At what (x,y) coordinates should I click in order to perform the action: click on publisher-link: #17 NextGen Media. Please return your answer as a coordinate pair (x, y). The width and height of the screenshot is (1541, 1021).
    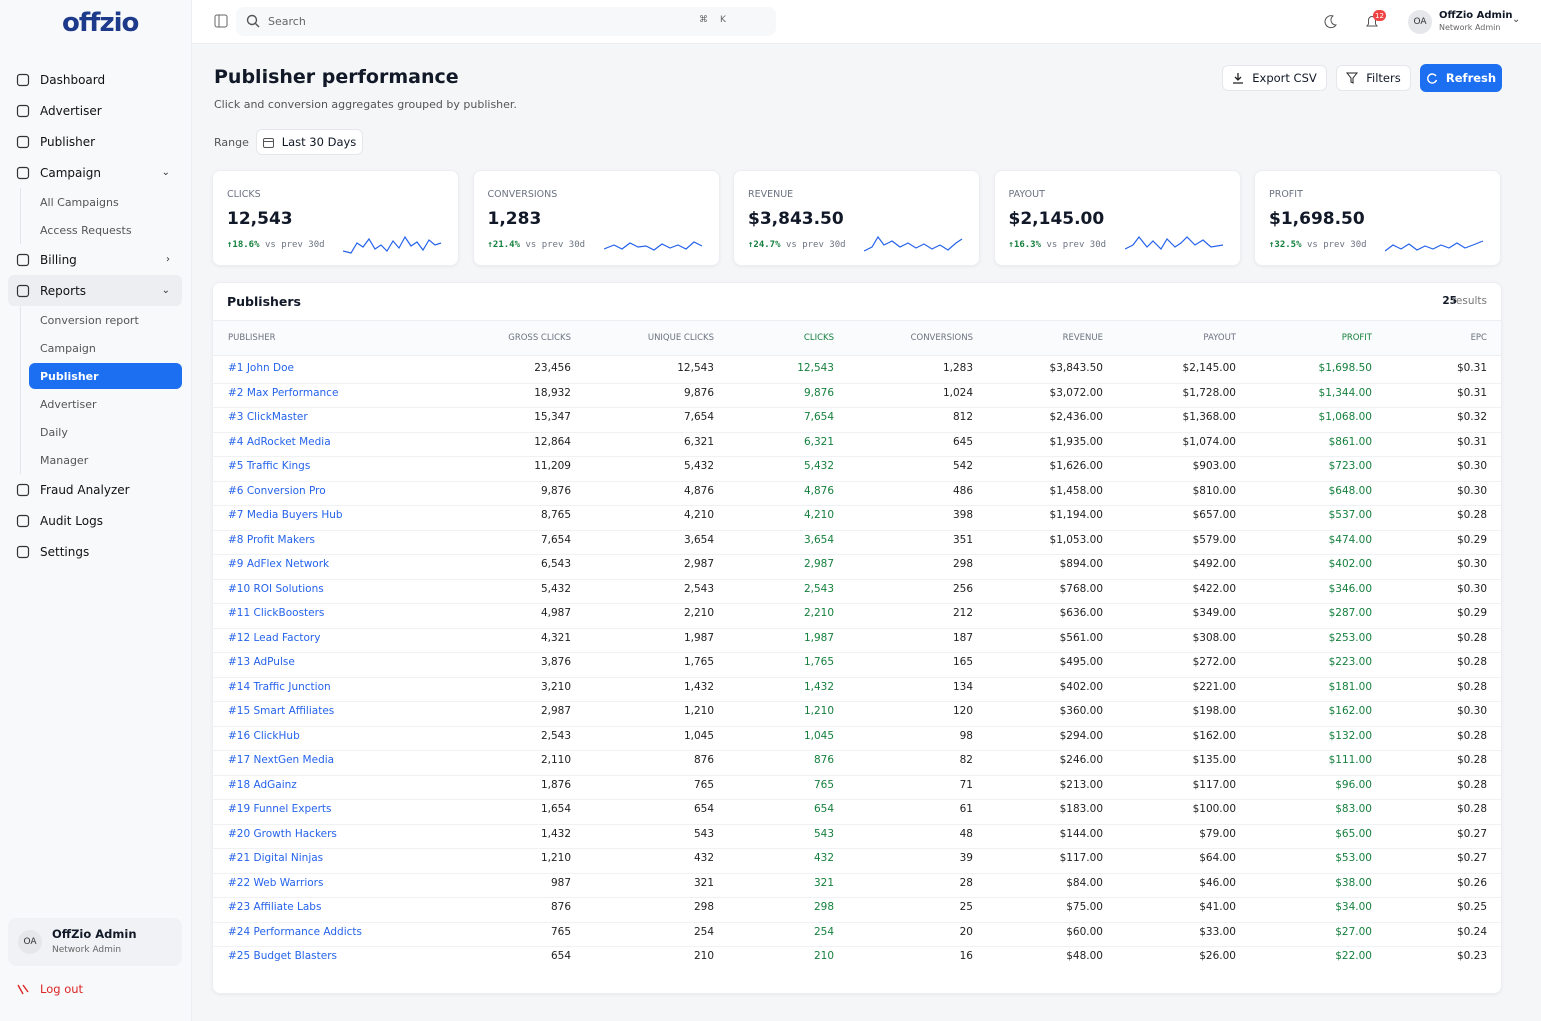
    Looking at the image, I should click on (281, 760).